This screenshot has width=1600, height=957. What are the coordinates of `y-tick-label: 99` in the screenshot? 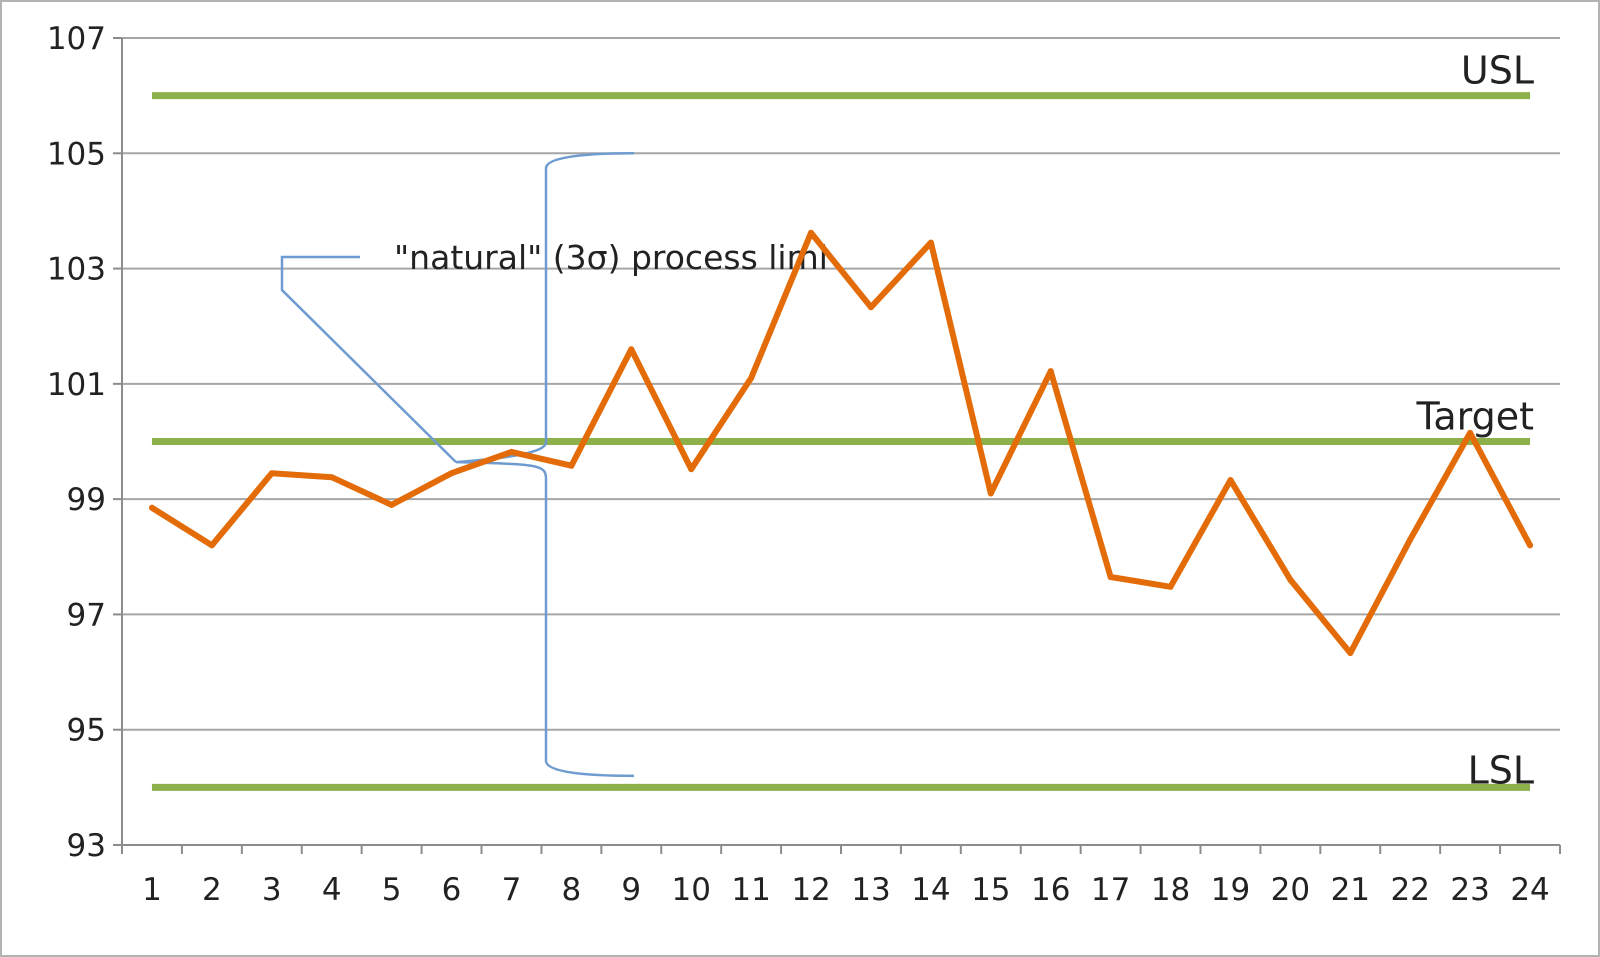 It's located at (86, 500).